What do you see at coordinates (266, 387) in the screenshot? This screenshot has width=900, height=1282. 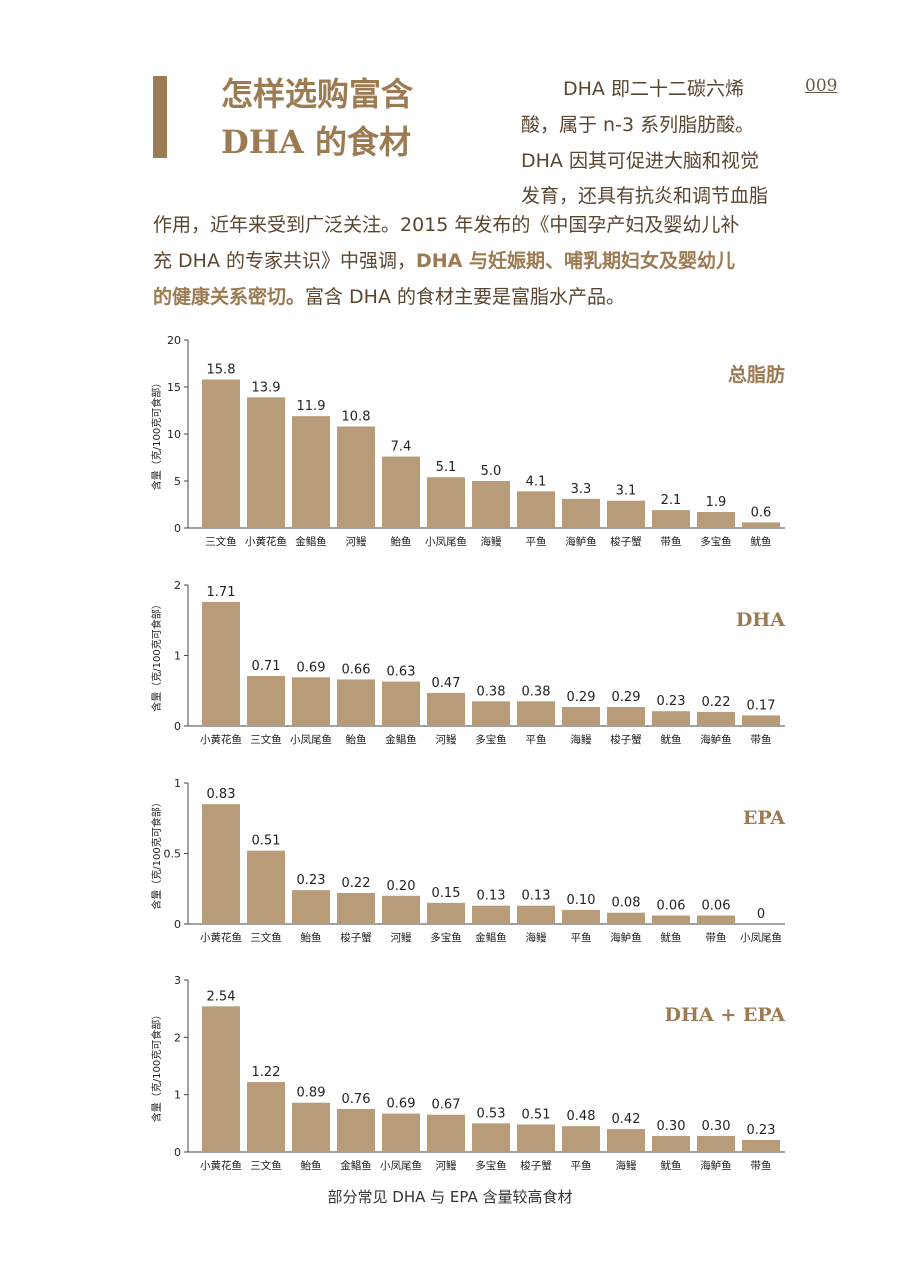 I see `chart-1-data-label: 13.9` at bounding box center [266, 387].